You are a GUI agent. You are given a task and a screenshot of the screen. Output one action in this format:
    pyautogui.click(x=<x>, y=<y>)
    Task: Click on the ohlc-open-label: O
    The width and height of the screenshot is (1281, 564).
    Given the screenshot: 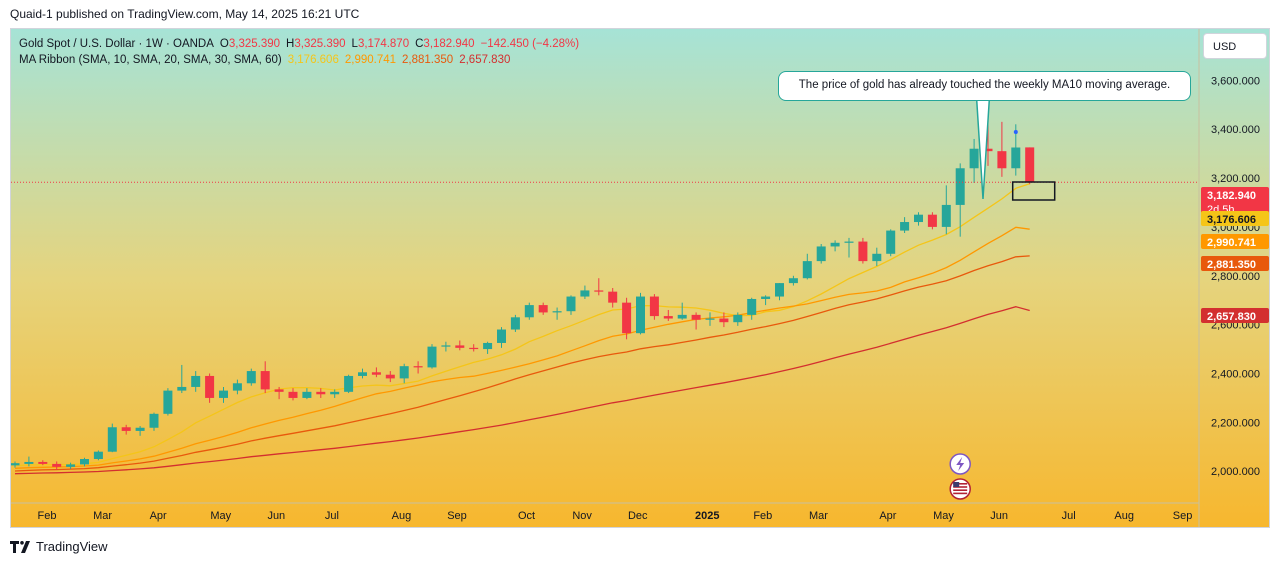 What is the action you would take?
    pyautogui.click(x=224, y=44)
    